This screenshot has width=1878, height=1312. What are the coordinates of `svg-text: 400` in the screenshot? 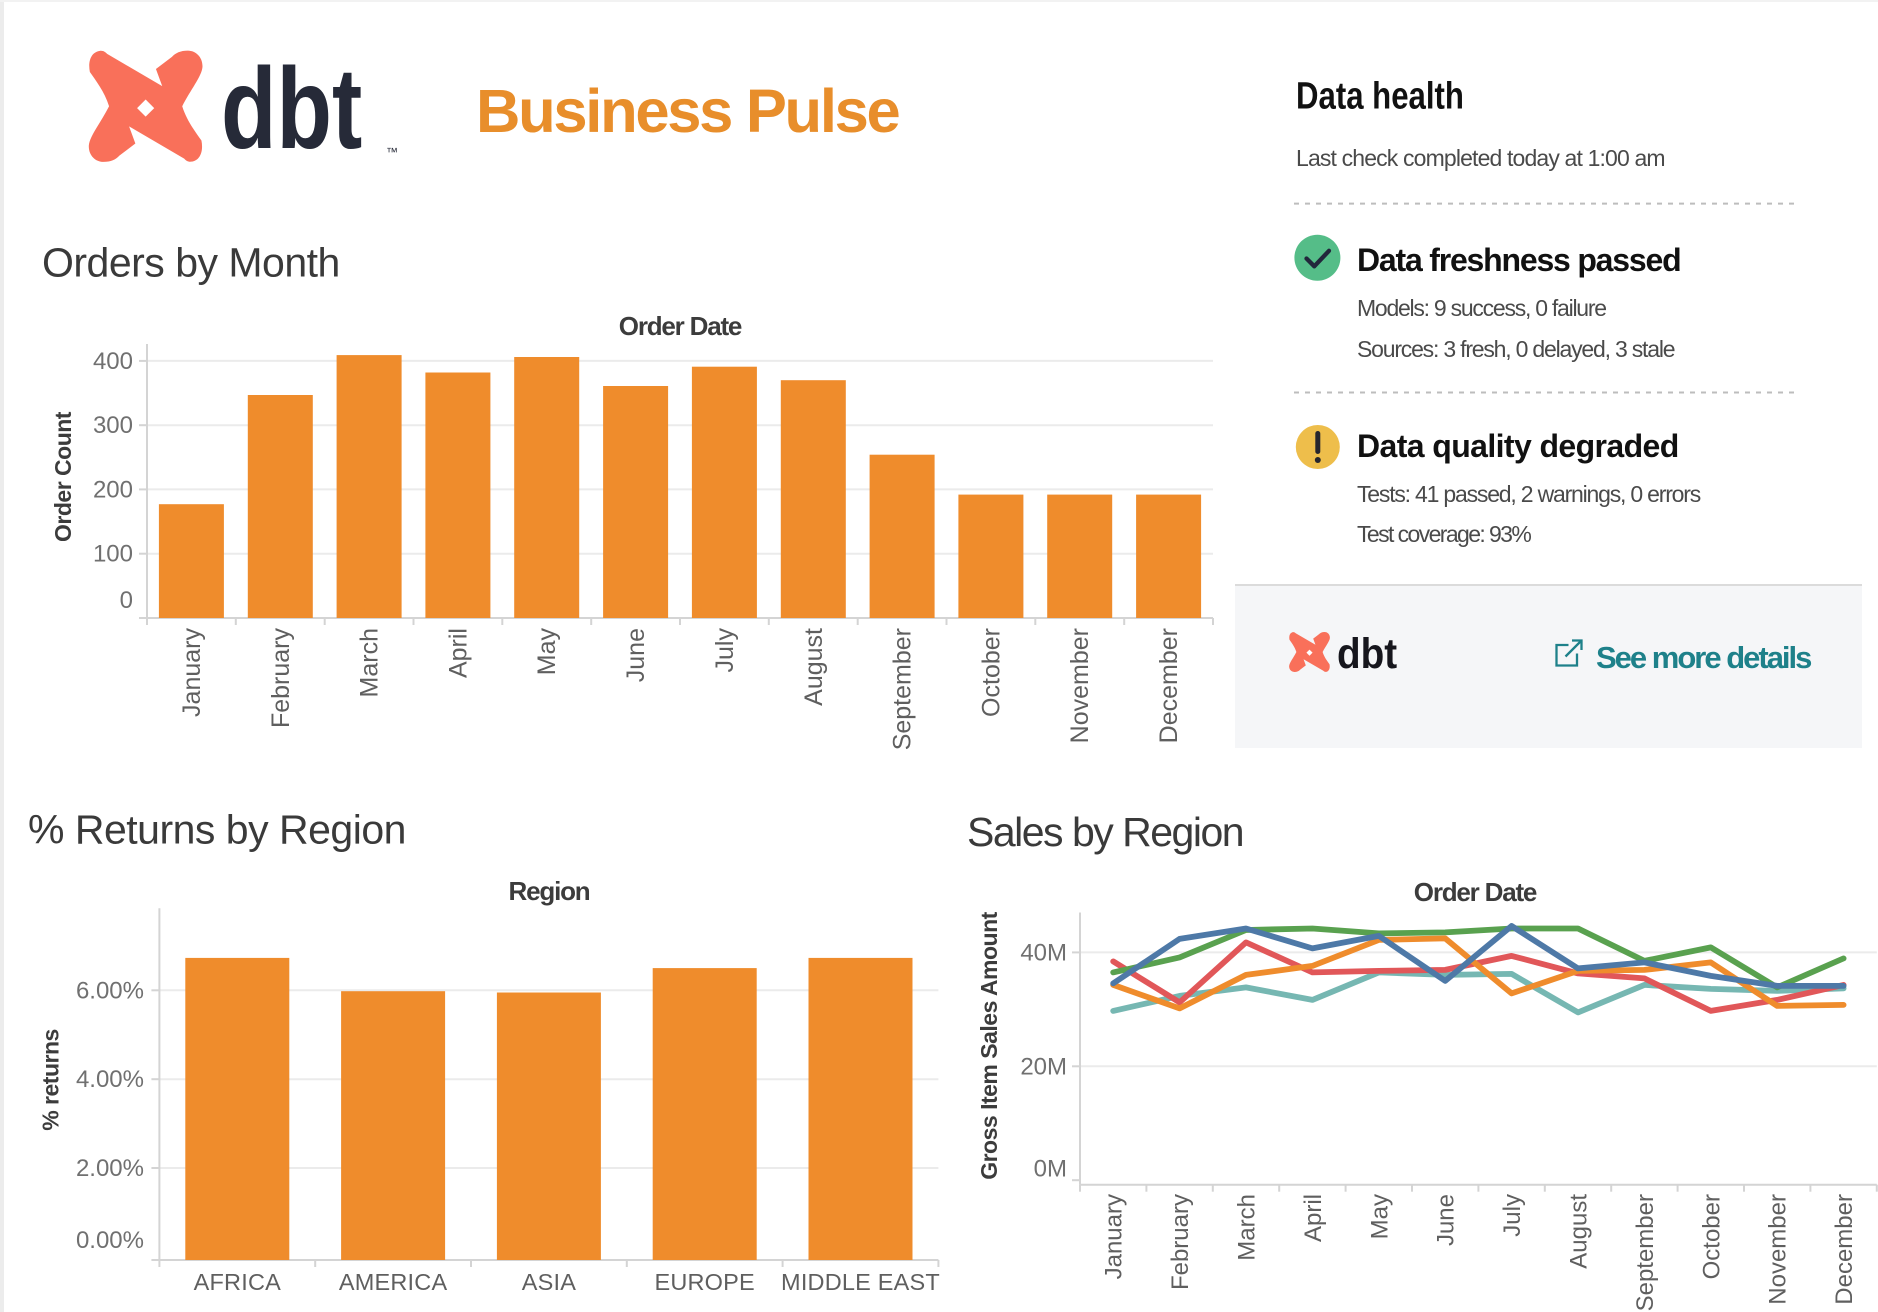 It's located at (113, 361).